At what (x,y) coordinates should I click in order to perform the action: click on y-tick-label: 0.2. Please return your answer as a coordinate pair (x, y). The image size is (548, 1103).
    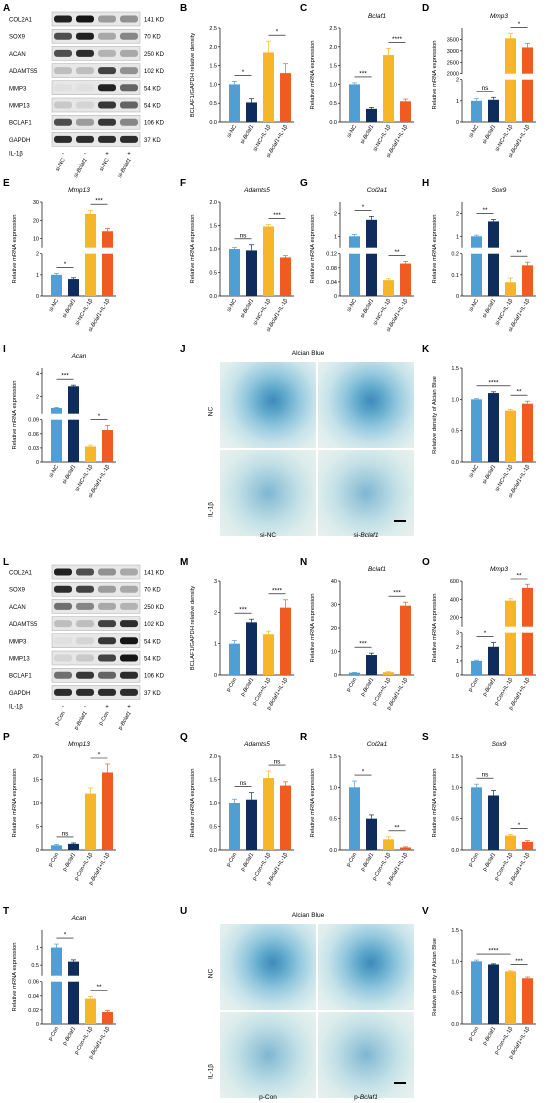
    Looking at the image, I should click on (455, 255).